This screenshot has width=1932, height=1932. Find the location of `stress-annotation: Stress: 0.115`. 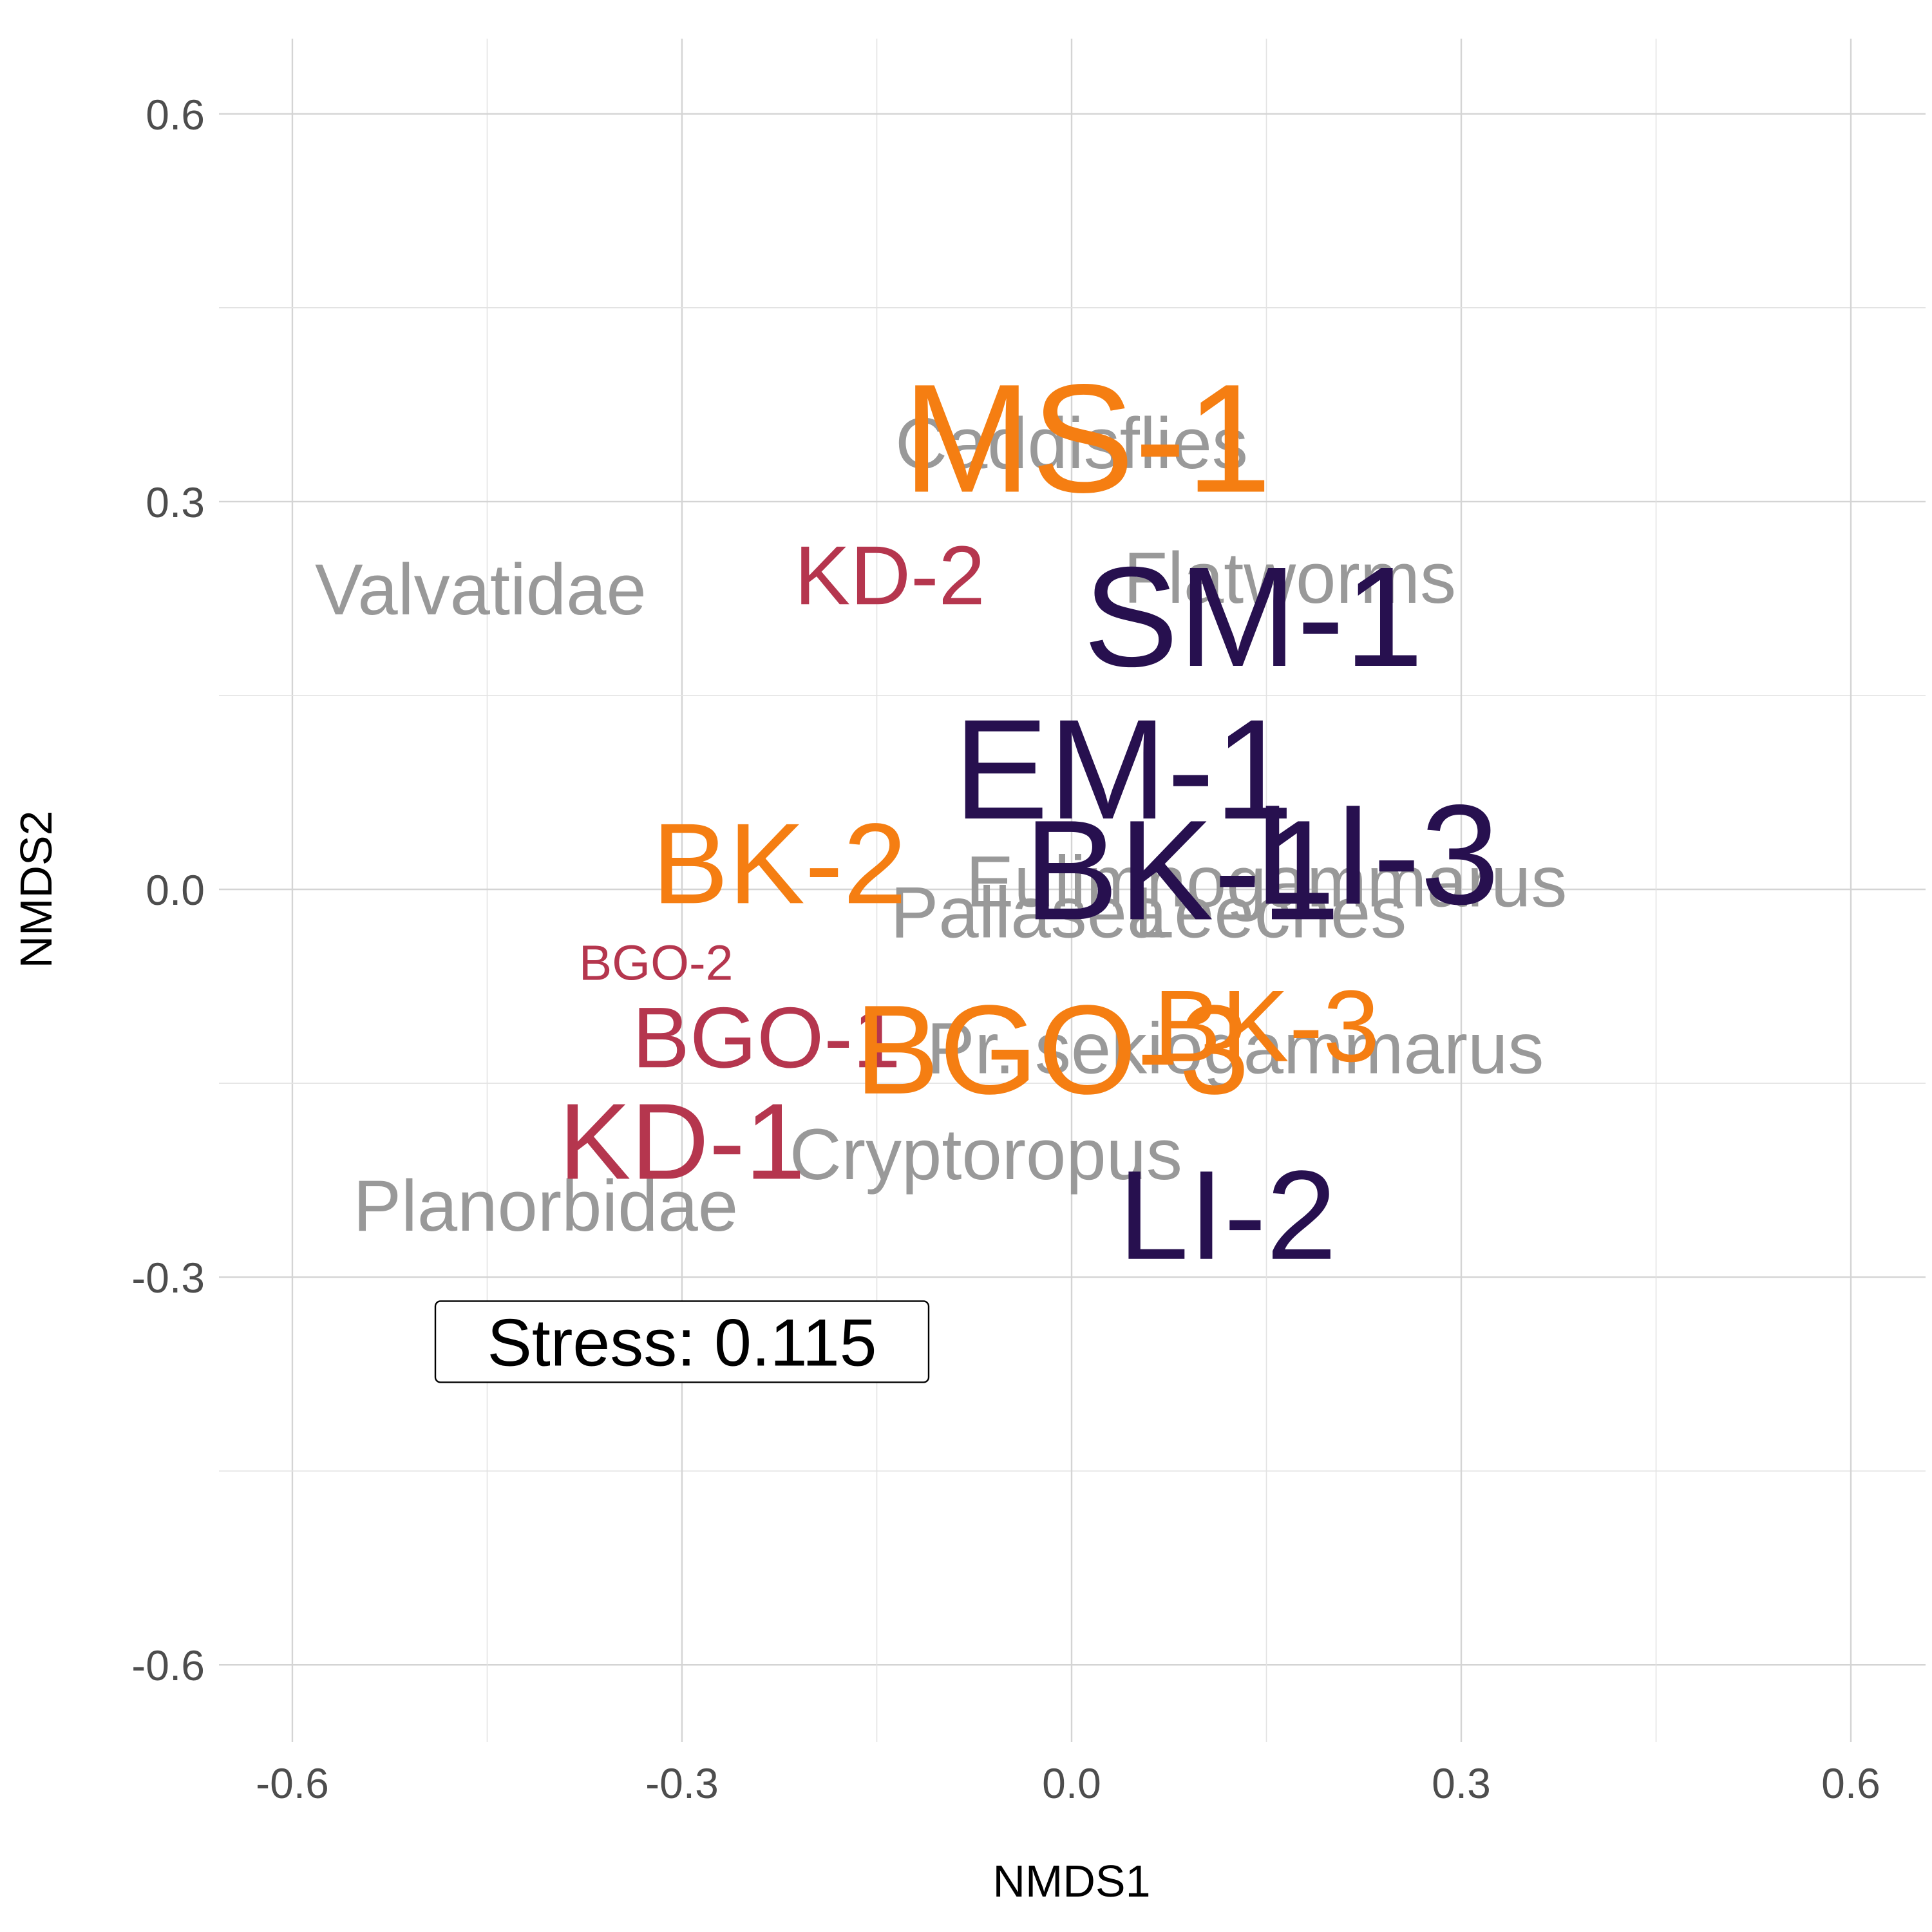

stress-annotation: Stress: 0.115 is located at coordinates (682, 1341).